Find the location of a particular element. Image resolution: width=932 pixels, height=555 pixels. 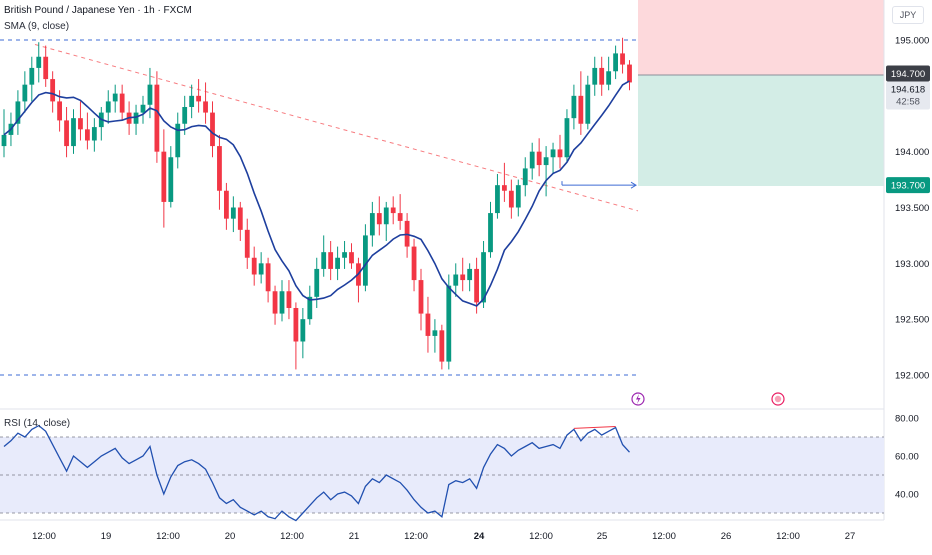

rsi-divergence-line is located at coordinates (594, 427).